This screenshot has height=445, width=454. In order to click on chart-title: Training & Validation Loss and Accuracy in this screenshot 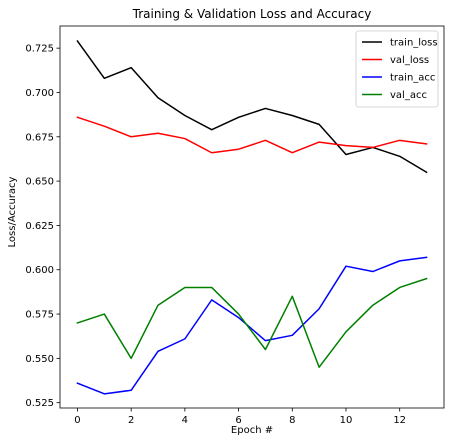, I will do `click(252, 14)`.